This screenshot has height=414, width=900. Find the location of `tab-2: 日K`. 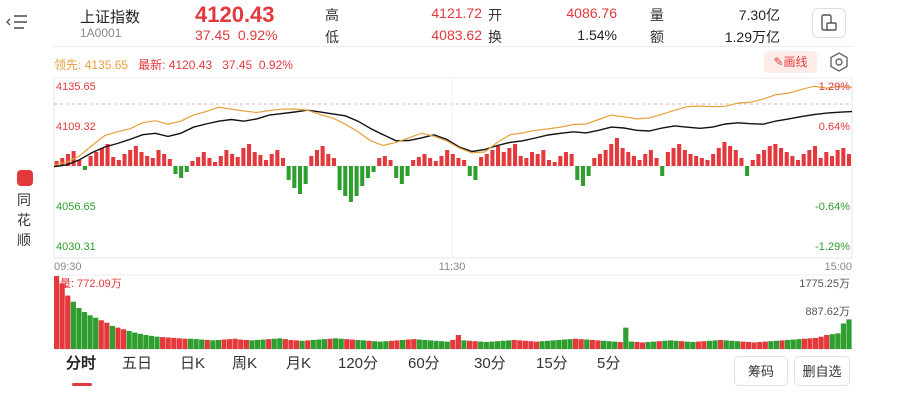

tab-2: 日K is located at coordinates (193, 363).